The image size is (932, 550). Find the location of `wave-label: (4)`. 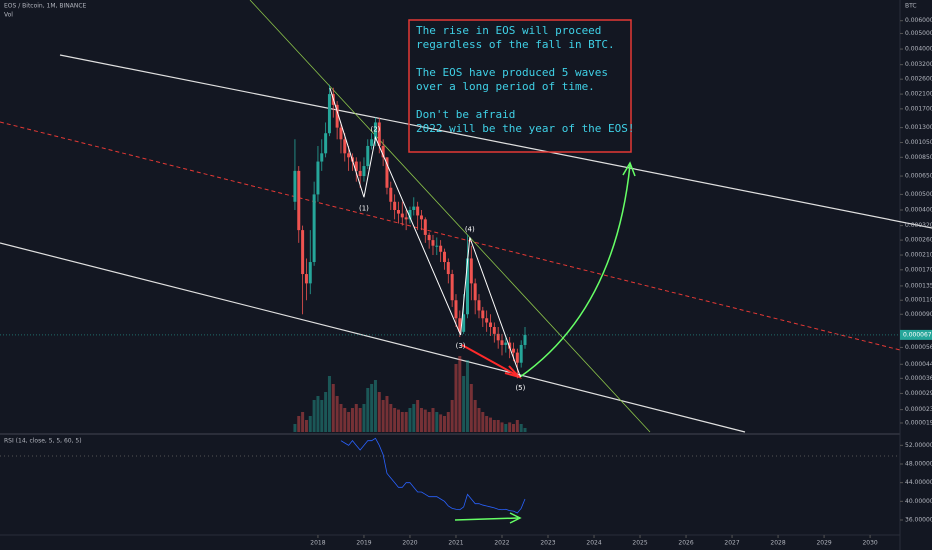

wave-label: (4) is located at coordinates (470, 229).